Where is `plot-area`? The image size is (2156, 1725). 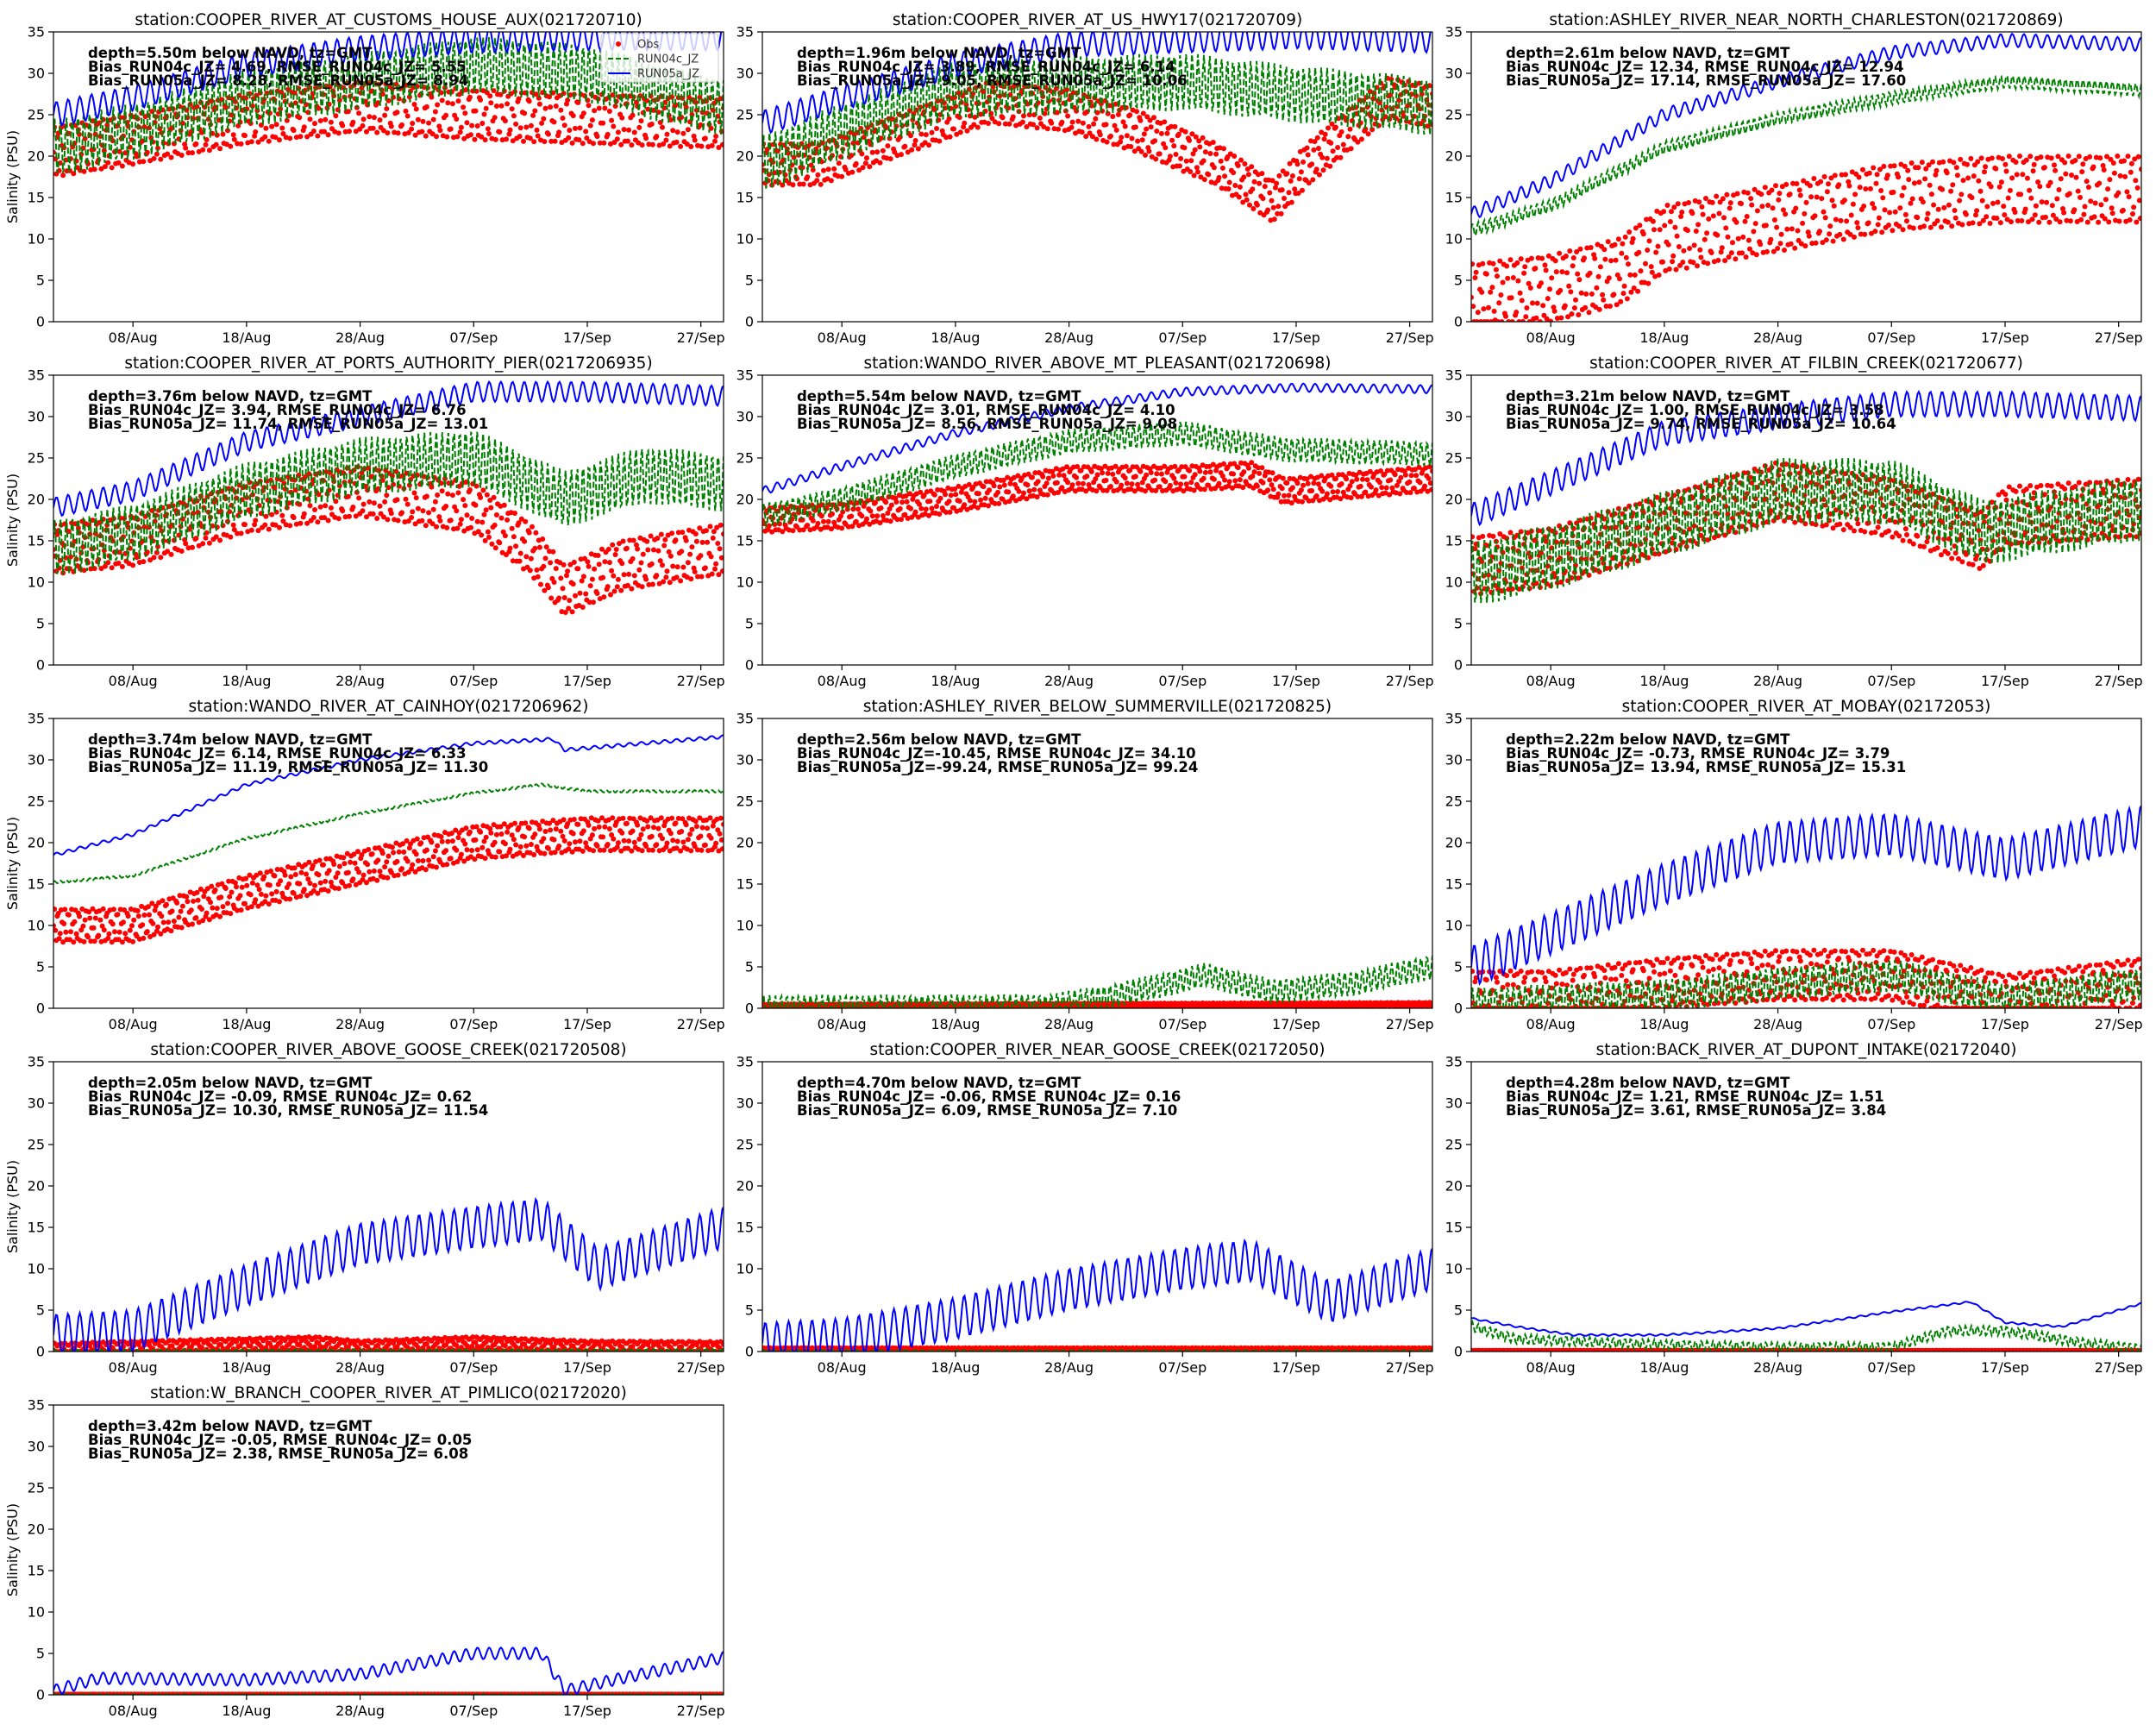
plot-area is located at coordinates (1097, 128).